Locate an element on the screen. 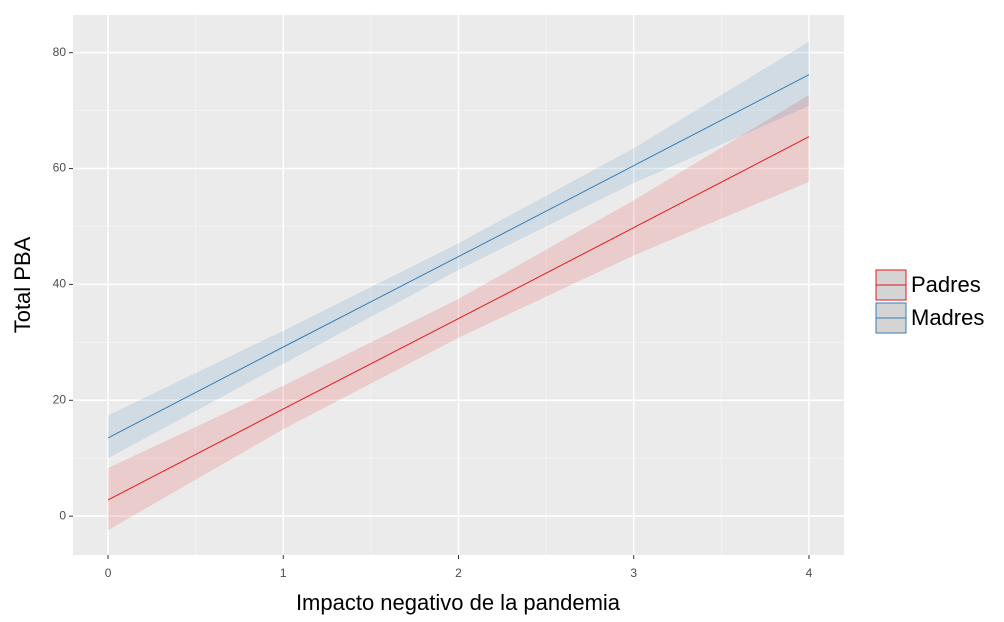 The image size is (1004, 622). x-axis-title: Impacto negativo de la pandemia is located at coordinates (458, 602).